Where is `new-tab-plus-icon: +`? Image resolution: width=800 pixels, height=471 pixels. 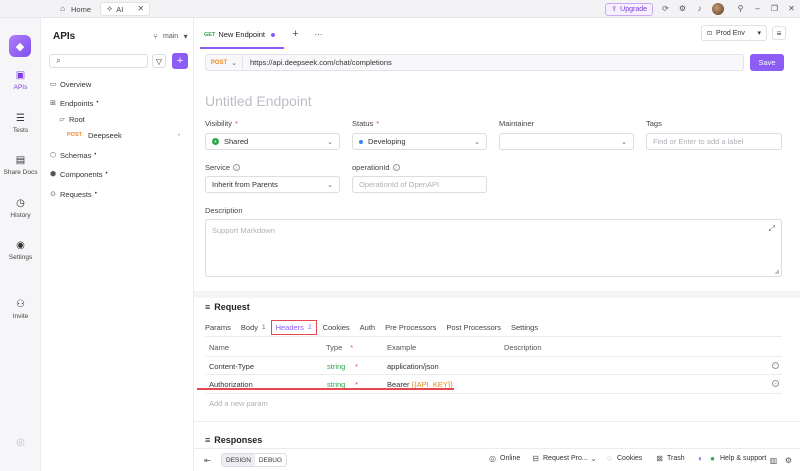 new-tab-plus-icon: + is located at coordinates (295, 34).